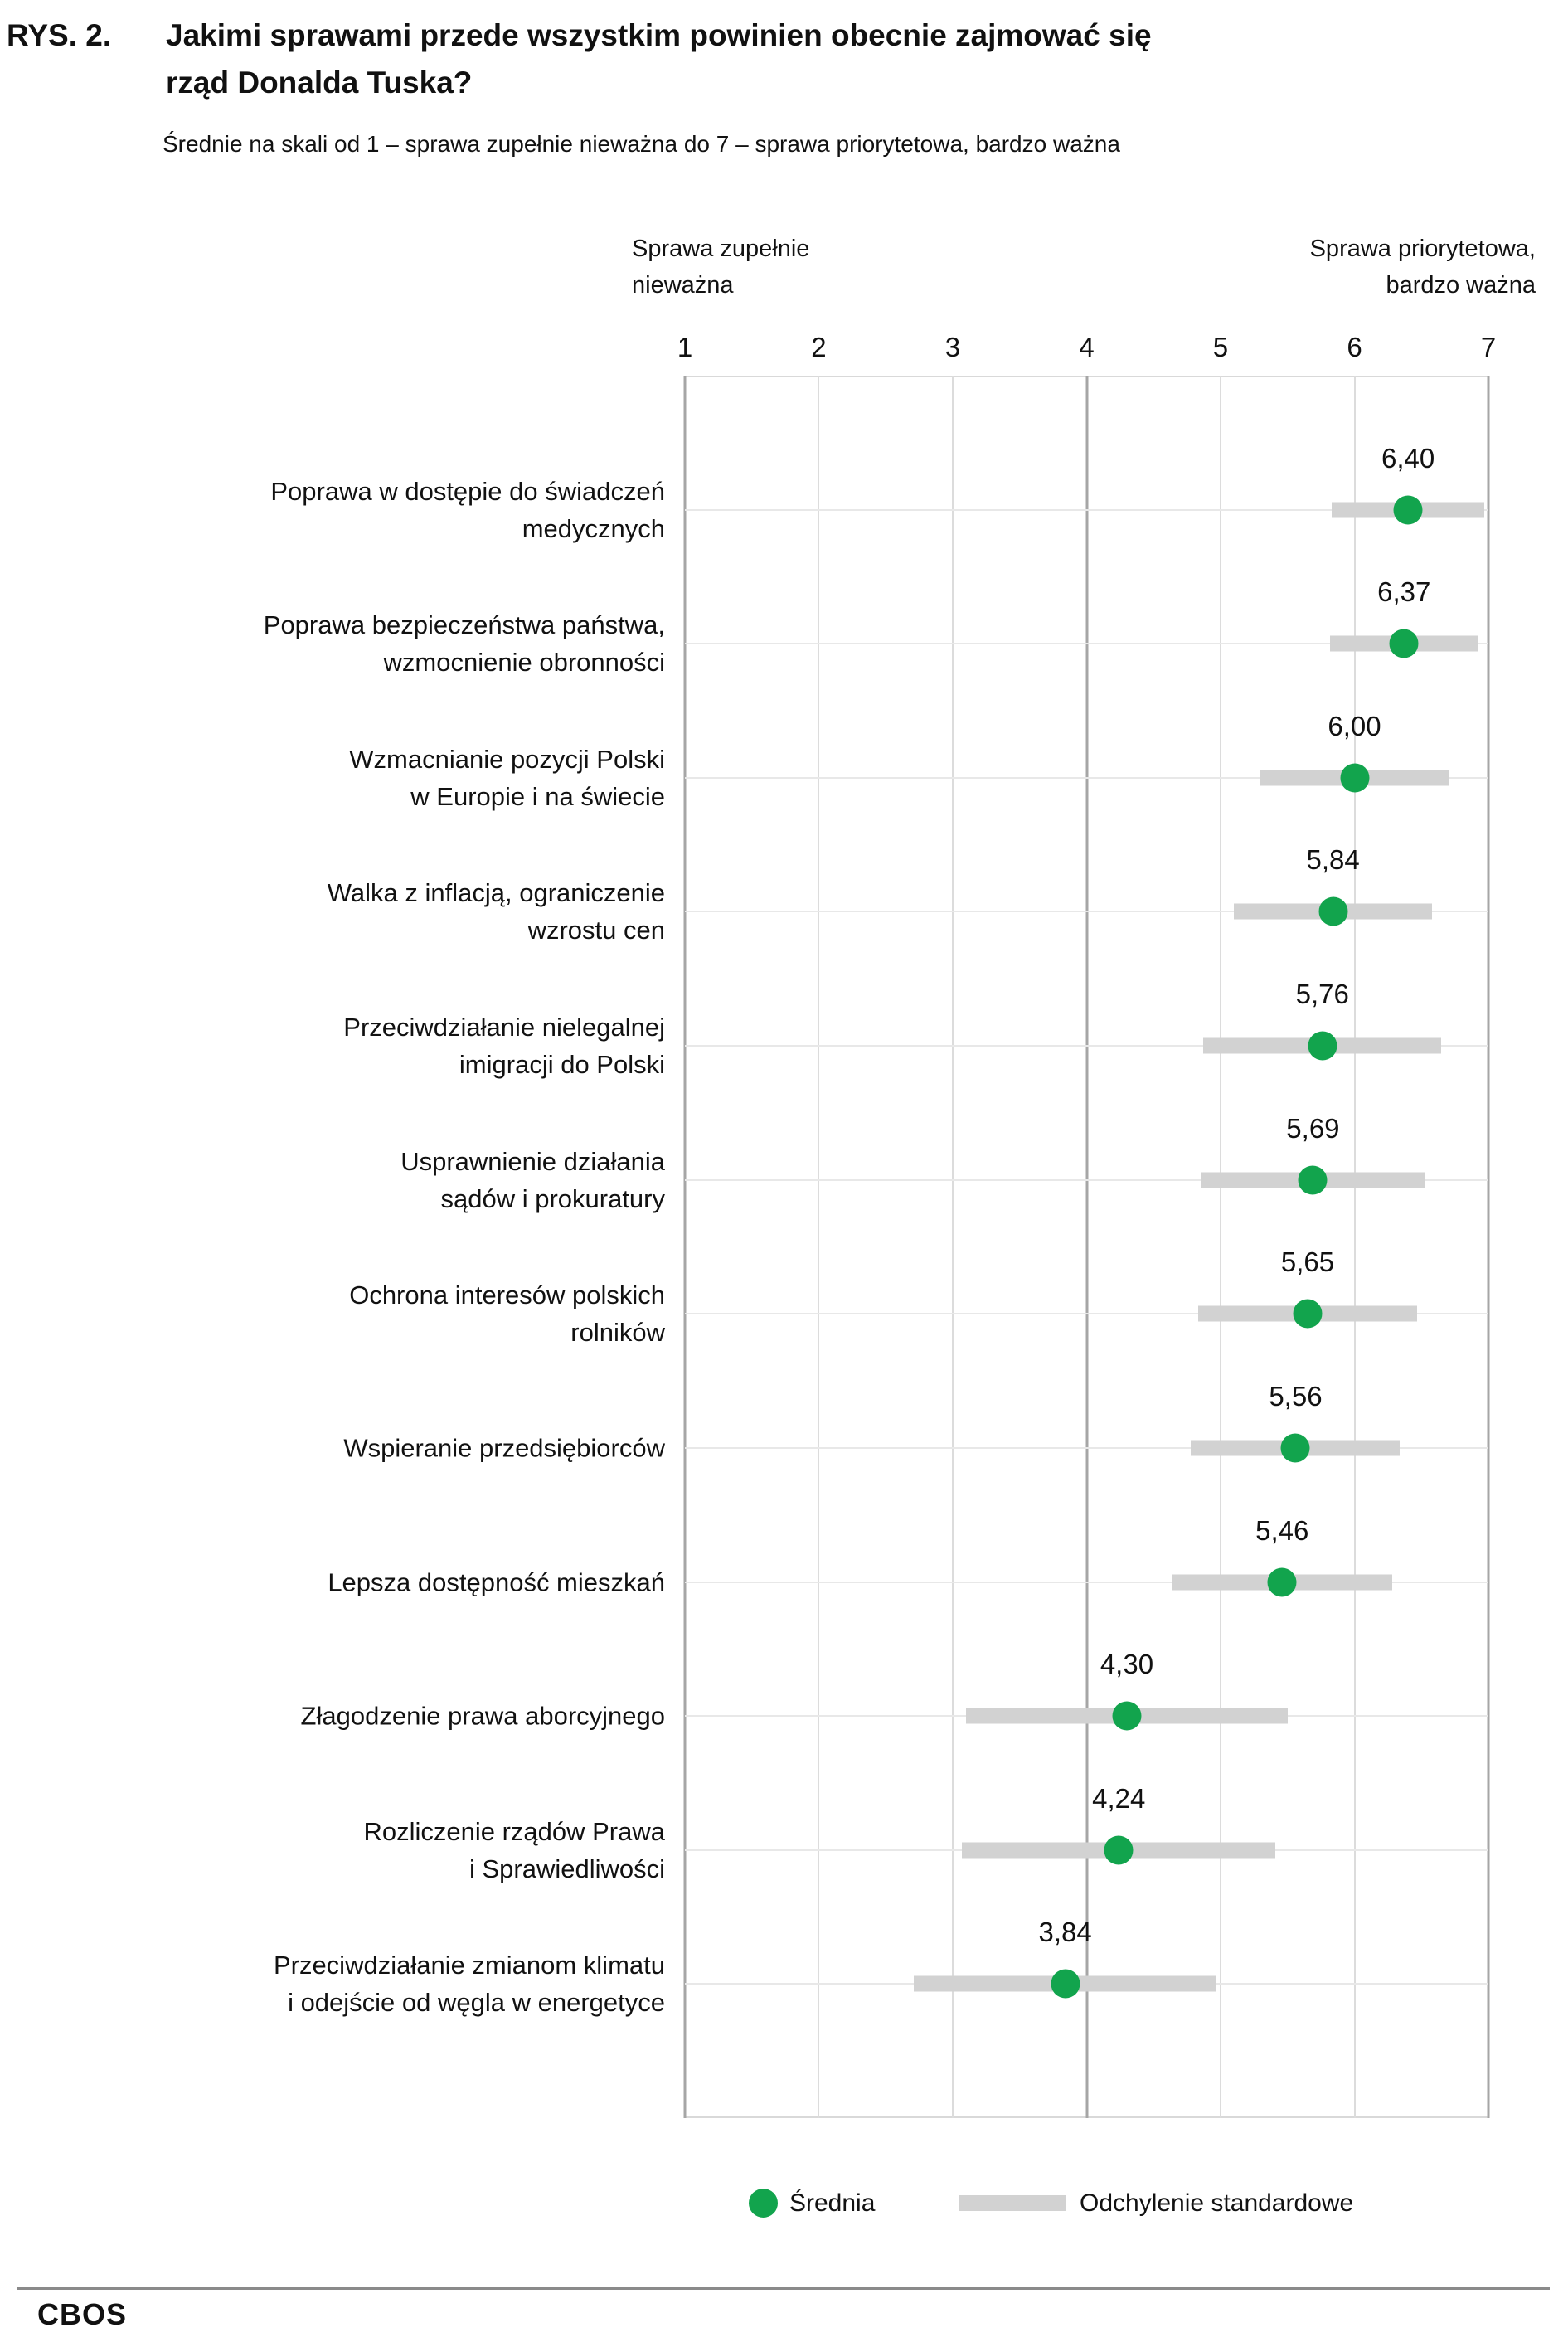 This screenshot has width=1568, height=2342. Describe the element at coordinates (1087, 347) in the screenshot. I see `tick-label-4: 4` at that location.